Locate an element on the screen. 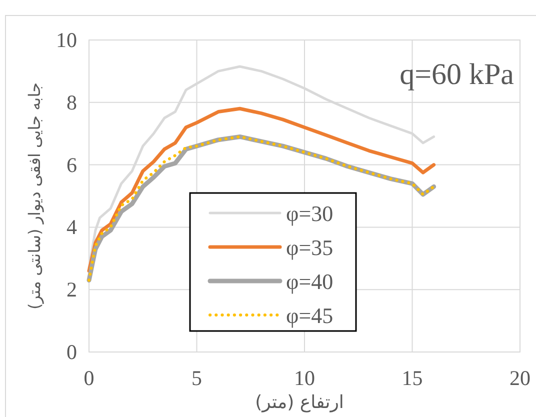 This screenshot has width=536, height=417. legend-label: φ=45 is located at coordinates (310, 315).